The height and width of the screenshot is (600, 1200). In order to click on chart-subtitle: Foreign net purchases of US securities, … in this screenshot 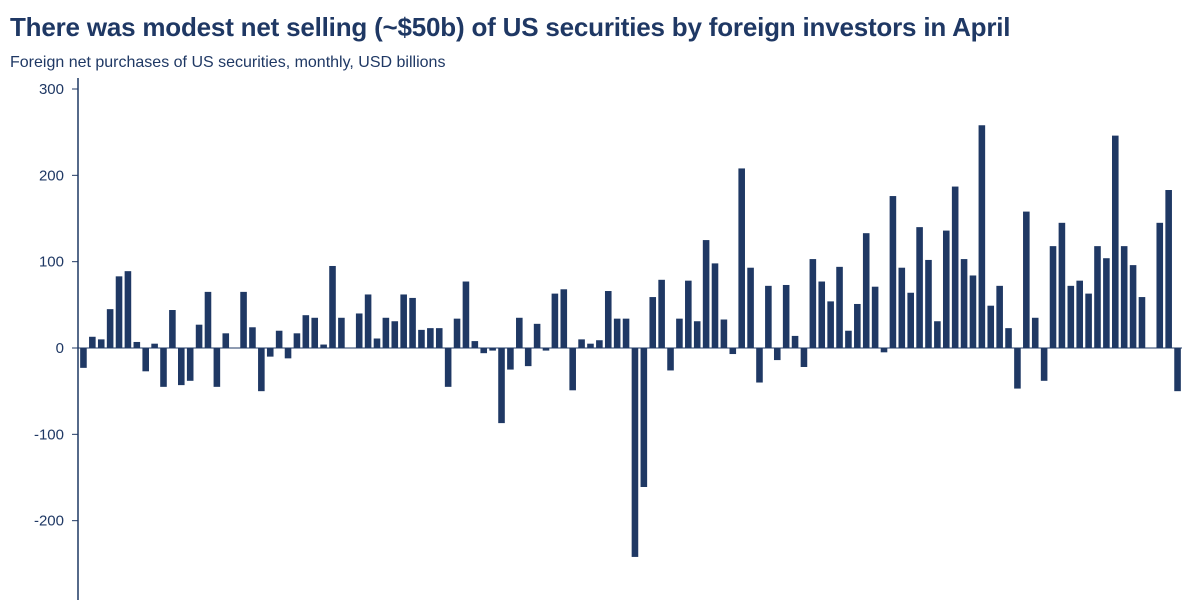, I will do `click(228, 62)`.